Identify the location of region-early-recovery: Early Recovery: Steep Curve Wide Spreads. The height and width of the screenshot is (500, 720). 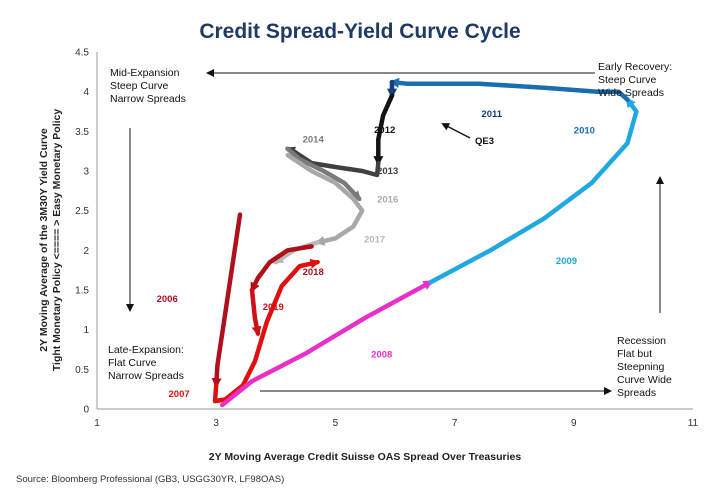
(635, 80).